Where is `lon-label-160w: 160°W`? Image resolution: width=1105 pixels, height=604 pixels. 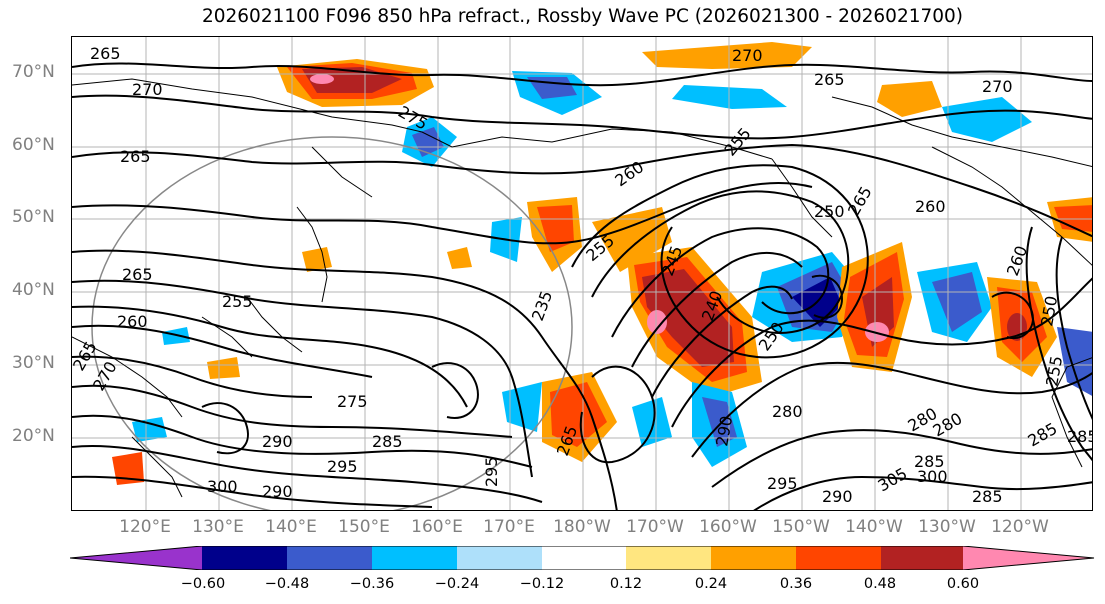 lon-label-160w: 160°W is located at coordinates (728, 527).